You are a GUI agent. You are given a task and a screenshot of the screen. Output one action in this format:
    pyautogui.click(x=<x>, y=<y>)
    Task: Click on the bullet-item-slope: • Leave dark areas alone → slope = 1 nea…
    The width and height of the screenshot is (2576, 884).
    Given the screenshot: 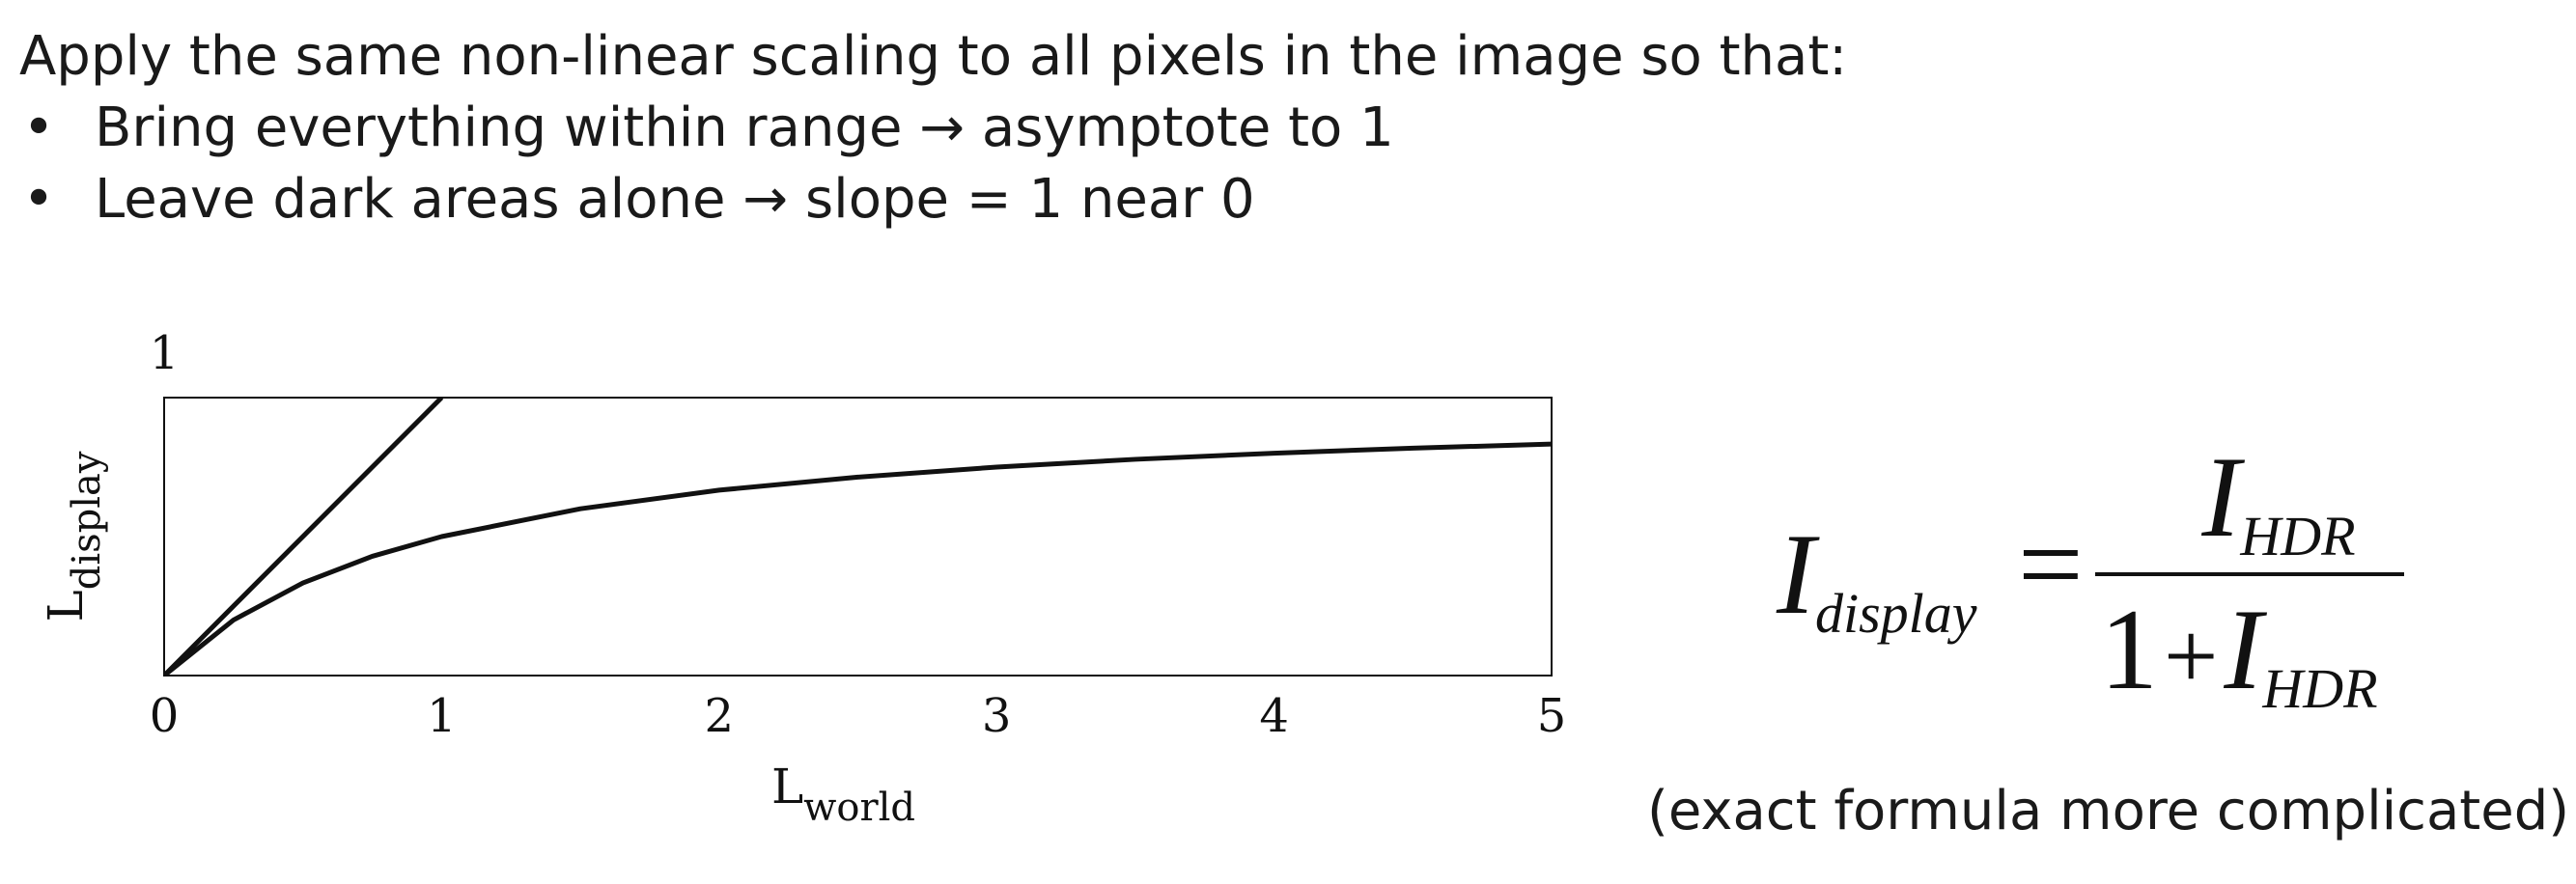 What is the action you would take?
    pyautogui.click(x=933, y=200)
    